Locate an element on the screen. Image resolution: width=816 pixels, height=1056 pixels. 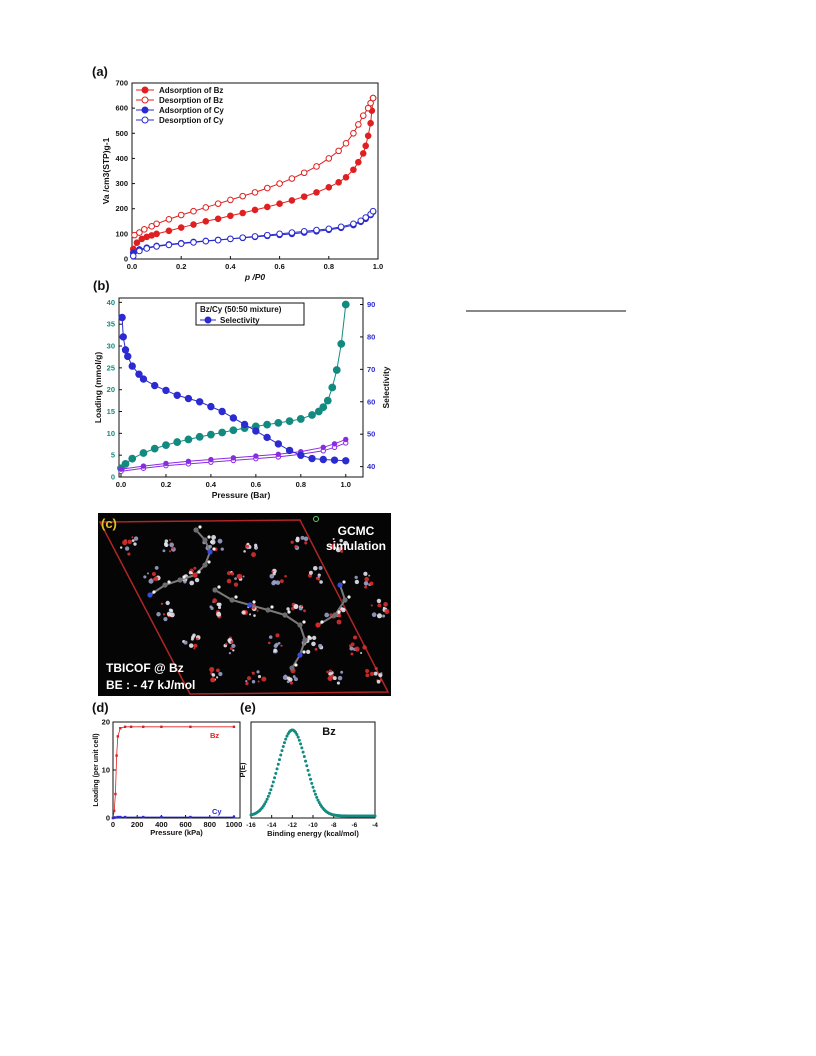
simulation-header-line1: GCMC is located at coordinates (356, 531).